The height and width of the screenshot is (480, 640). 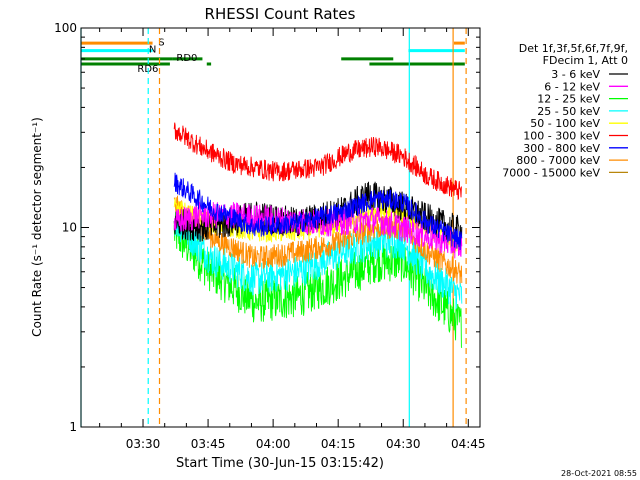 What do you see at coordinates (318, 211) in the screenshot?
I see `series-line-300-800-kev` at bounding box center [318, 211].